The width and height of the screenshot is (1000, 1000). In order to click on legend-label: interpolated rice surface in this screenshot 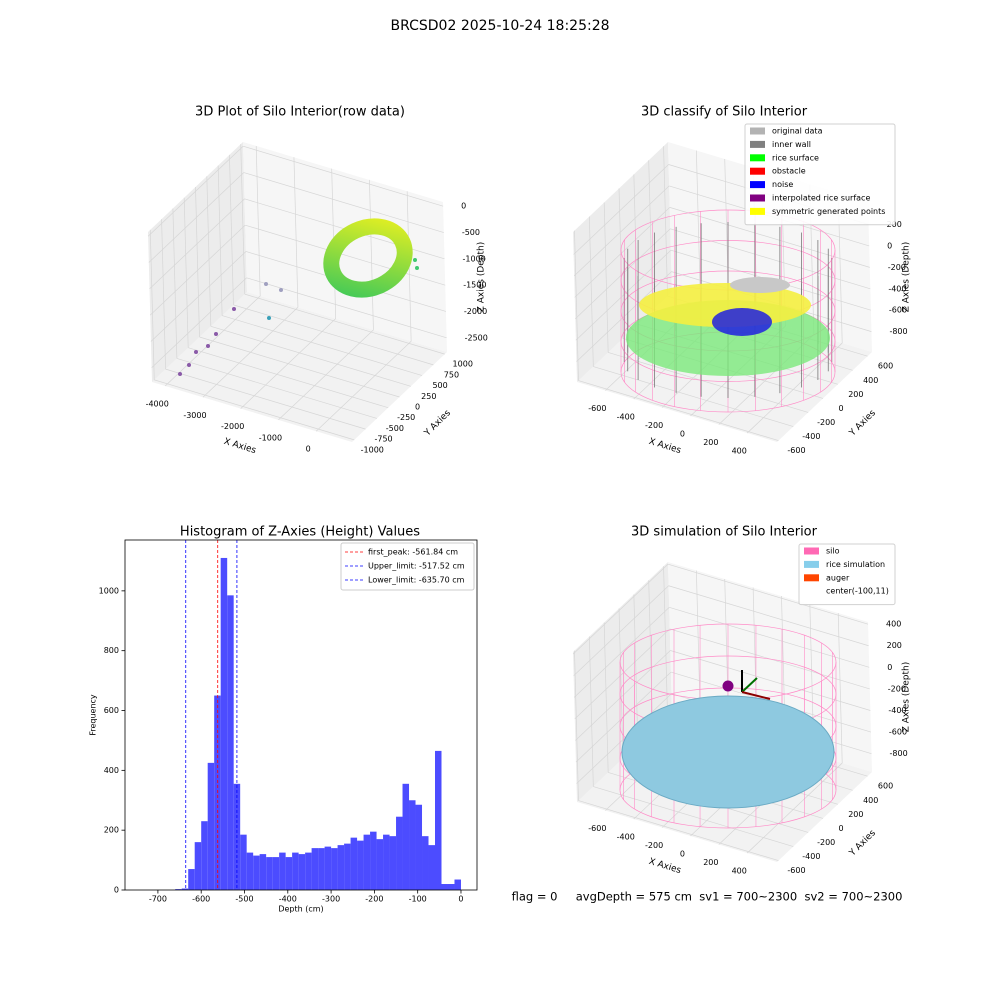, I will do `click(821, 198)`.